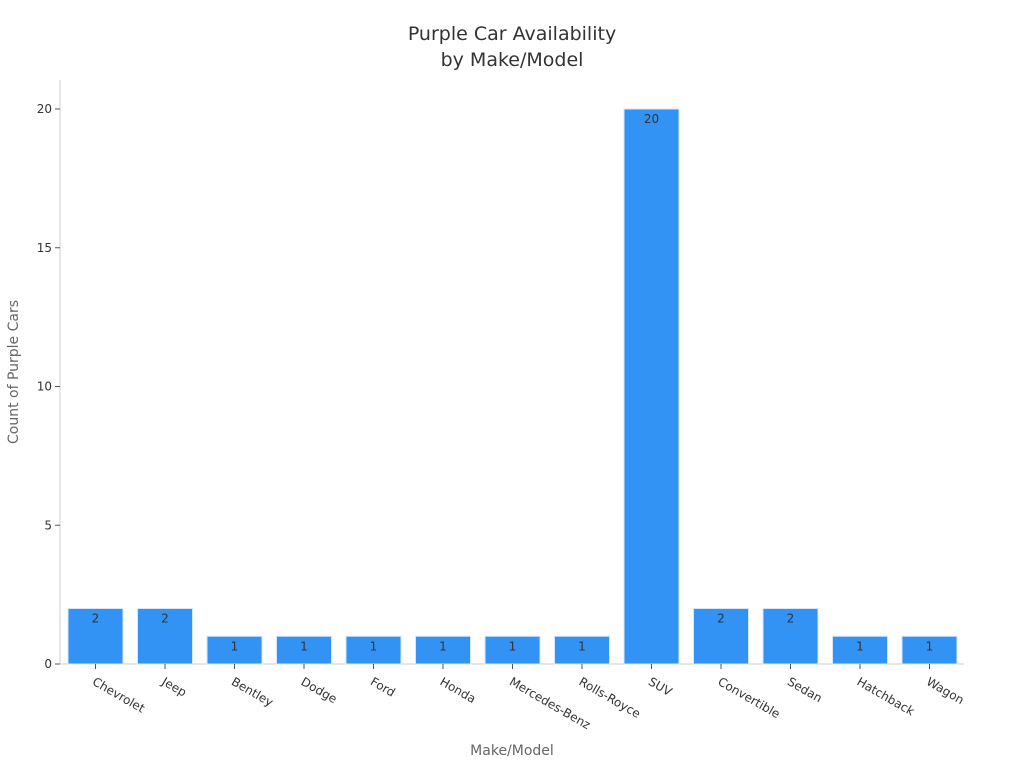  Describe the element at coordinates (610, 697) in the screenshot. I see `x-tick-label: Rolls-Royce` at that location.